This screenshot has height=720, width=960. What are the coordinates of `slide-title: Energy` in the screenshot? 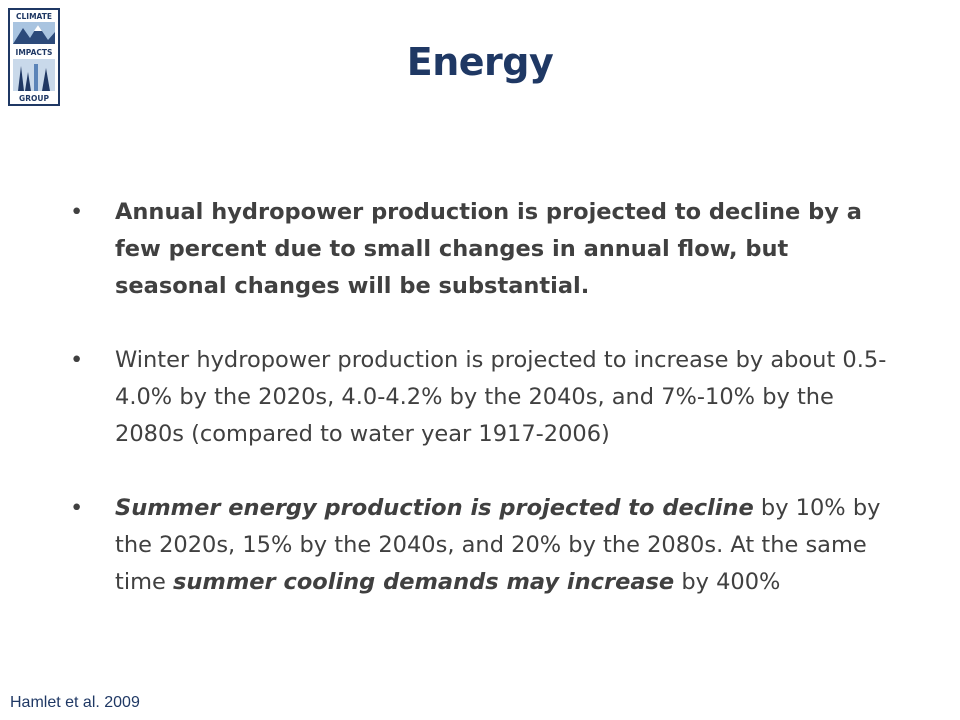 It's located at (480, 62).